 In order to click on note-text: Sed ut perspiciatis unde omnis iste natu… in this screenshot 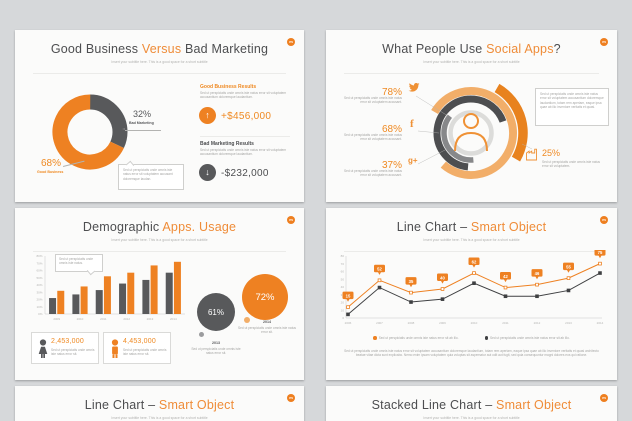, I will do `click(572, 101)`.